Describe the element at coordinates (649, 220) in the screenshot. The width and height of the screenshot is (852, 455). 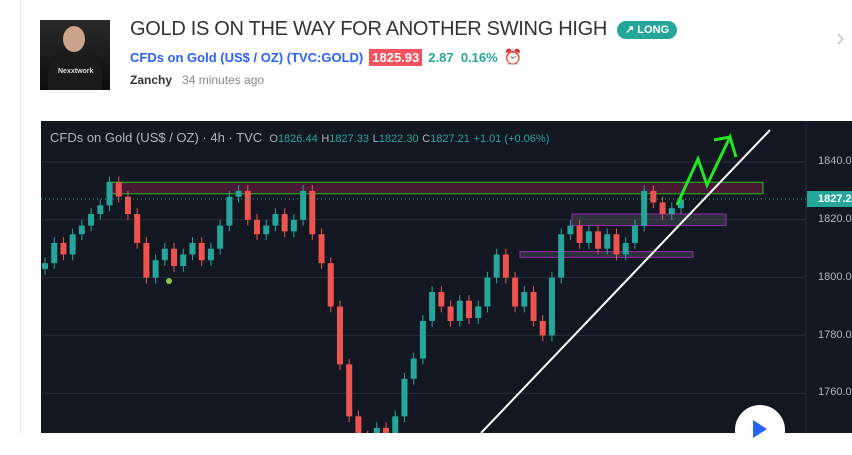
I see `upper-box` at that location.